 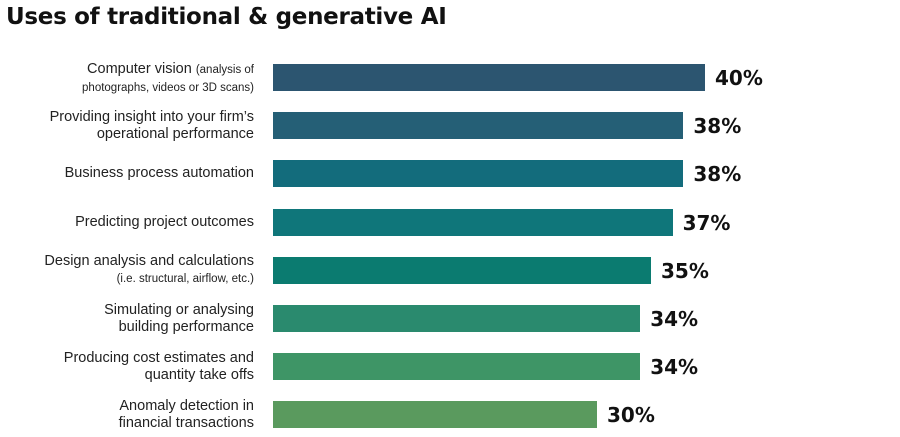 What do you see at coordinates (631, 415) in the screenshot?
I see `value-label: 30%` at bounding box center [631, 415].